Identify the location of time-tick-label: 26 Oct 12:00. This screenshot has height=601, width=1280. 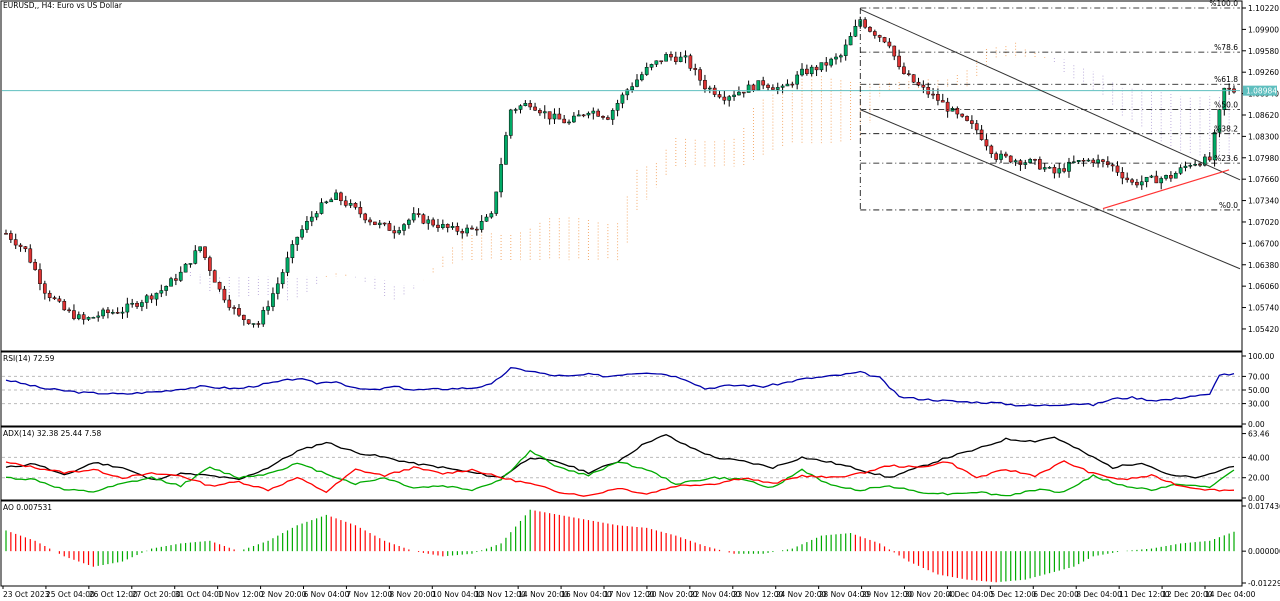
(113, 594).